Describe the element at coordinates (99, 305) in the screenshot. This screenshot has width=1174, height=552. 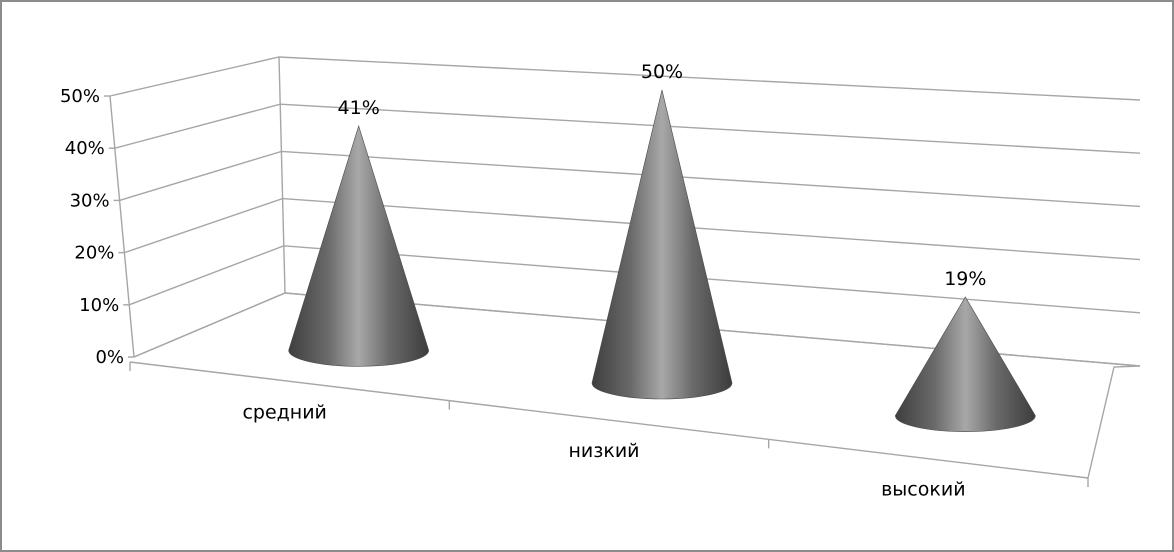
I see `y-tick-label: 10%` at that location.